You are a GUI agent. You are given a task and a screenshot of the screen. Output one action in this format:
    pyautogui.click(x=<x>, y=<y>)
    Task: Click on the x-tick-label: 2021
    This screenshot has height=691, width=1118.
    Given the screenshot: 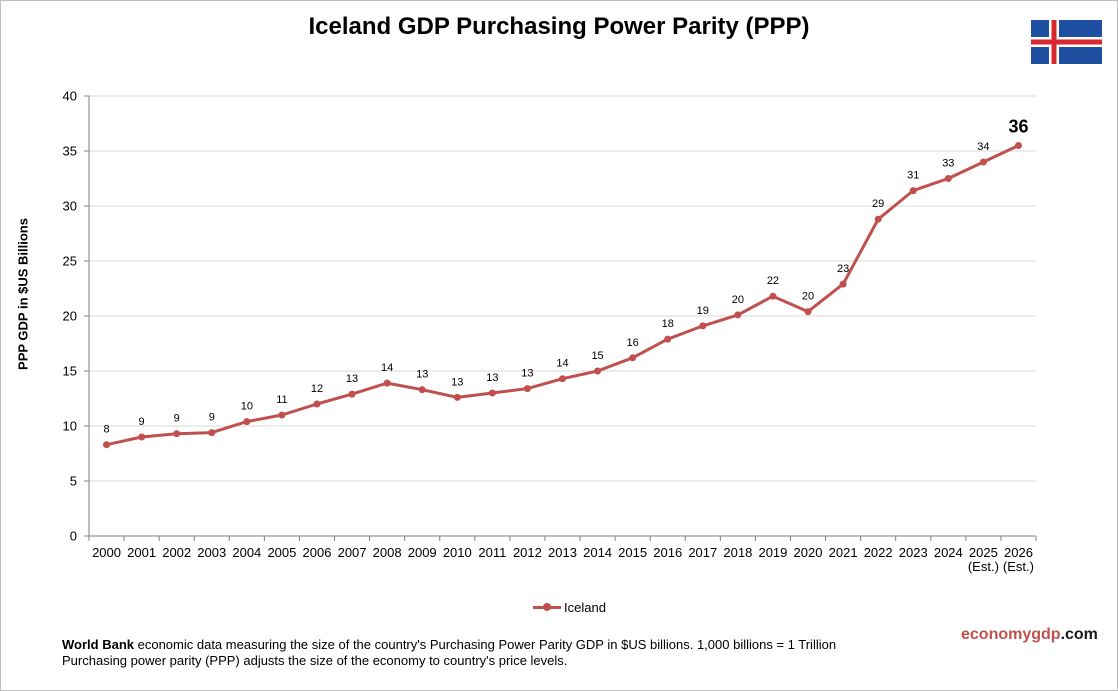 What is the action you would take?
    pyautogui.click(x=843, y=552)
    